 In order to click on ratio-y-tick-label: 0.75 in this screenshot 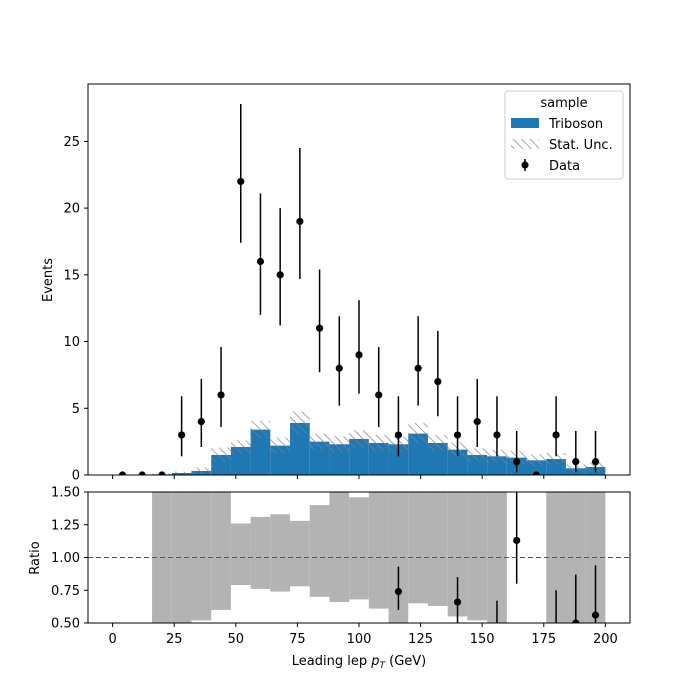, I will do `click(65, 591)`.